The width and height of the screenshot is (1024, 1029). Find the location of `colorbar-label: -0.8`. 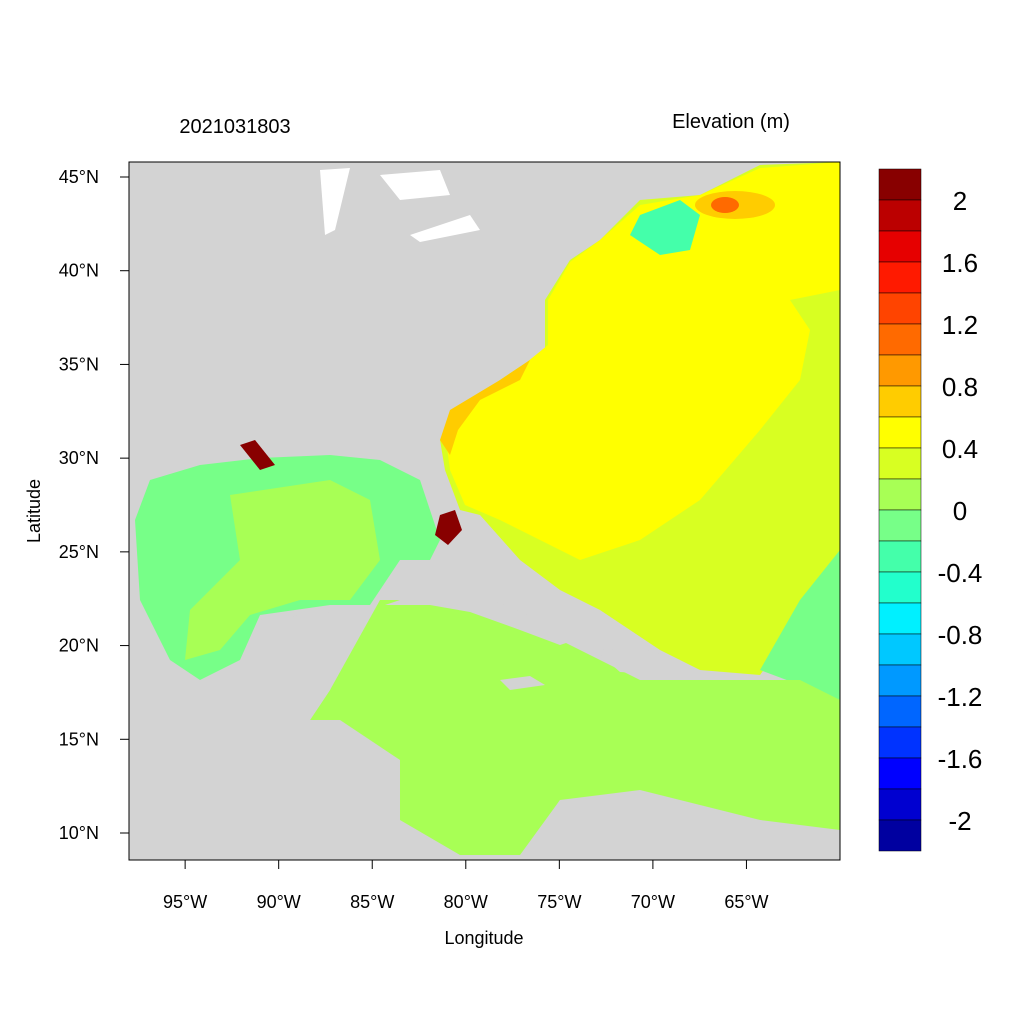

colorbar-label: -0.8 is located at coordinates (960, 635).